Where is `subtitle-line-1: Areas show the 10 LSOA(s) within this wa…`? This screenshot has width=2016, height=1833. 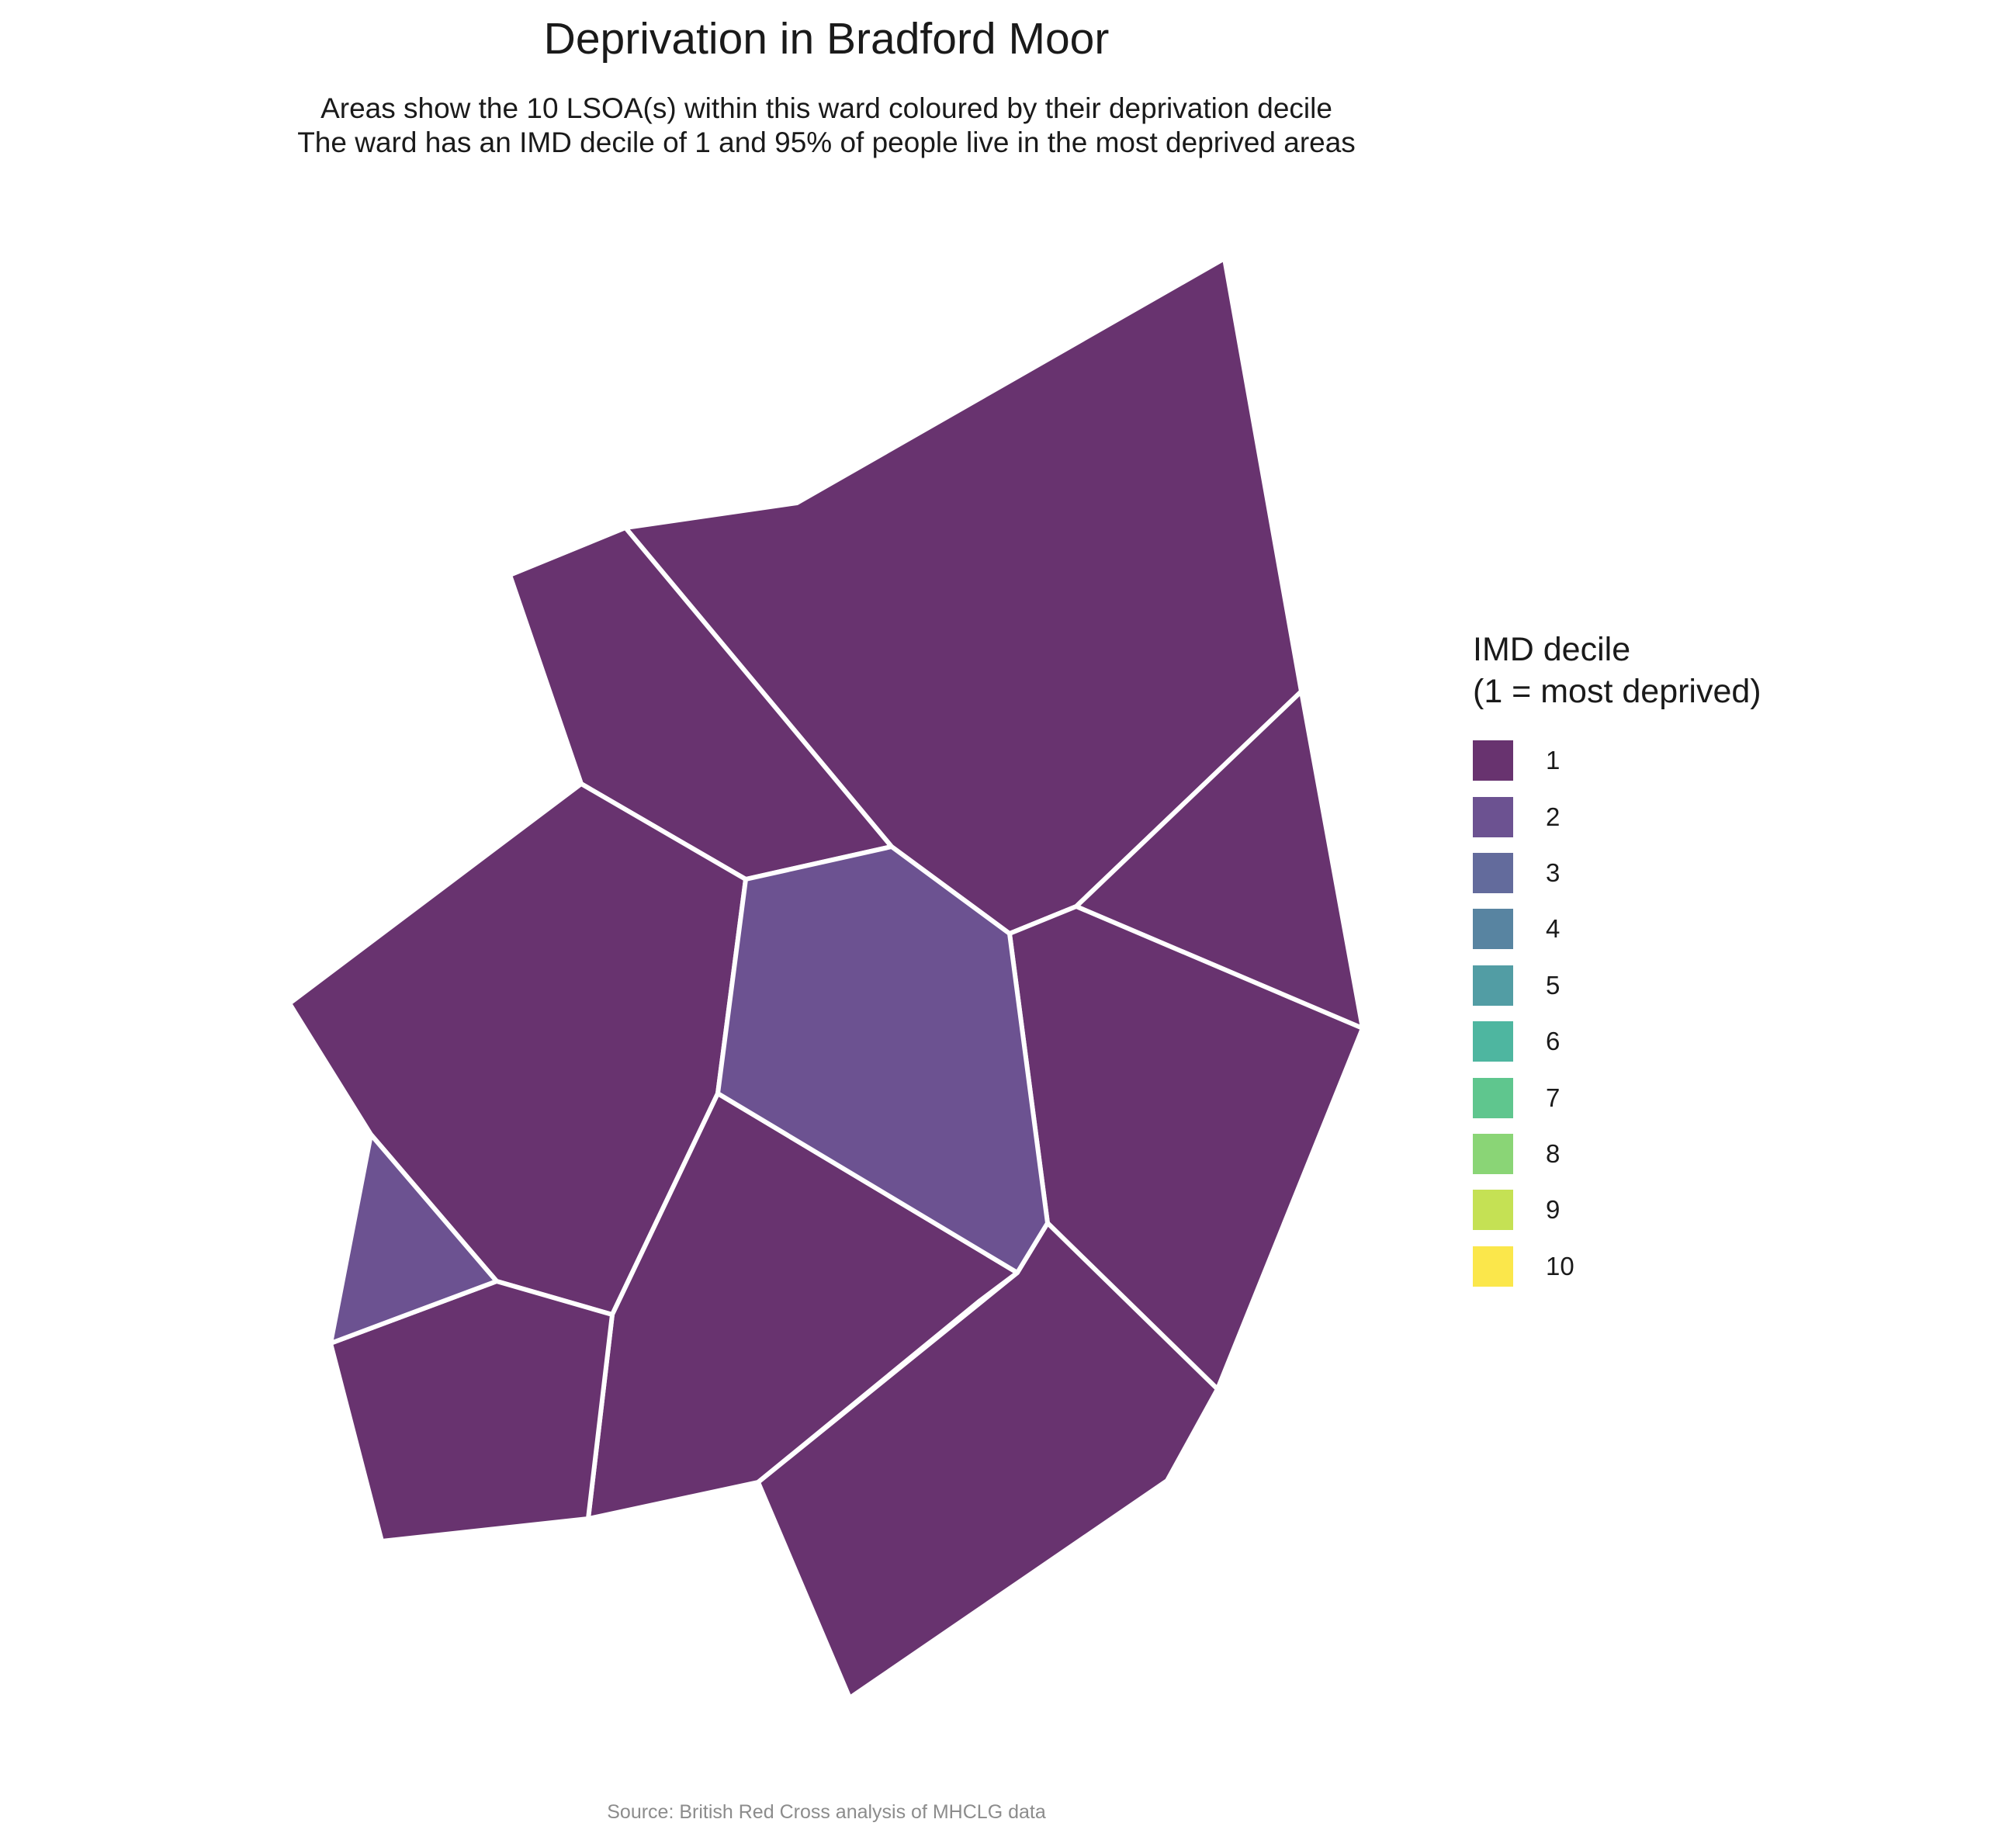
subtitle-line-1: Areas show the 10 LSOA(s) within this wa… is located at coordinates (826, 108).